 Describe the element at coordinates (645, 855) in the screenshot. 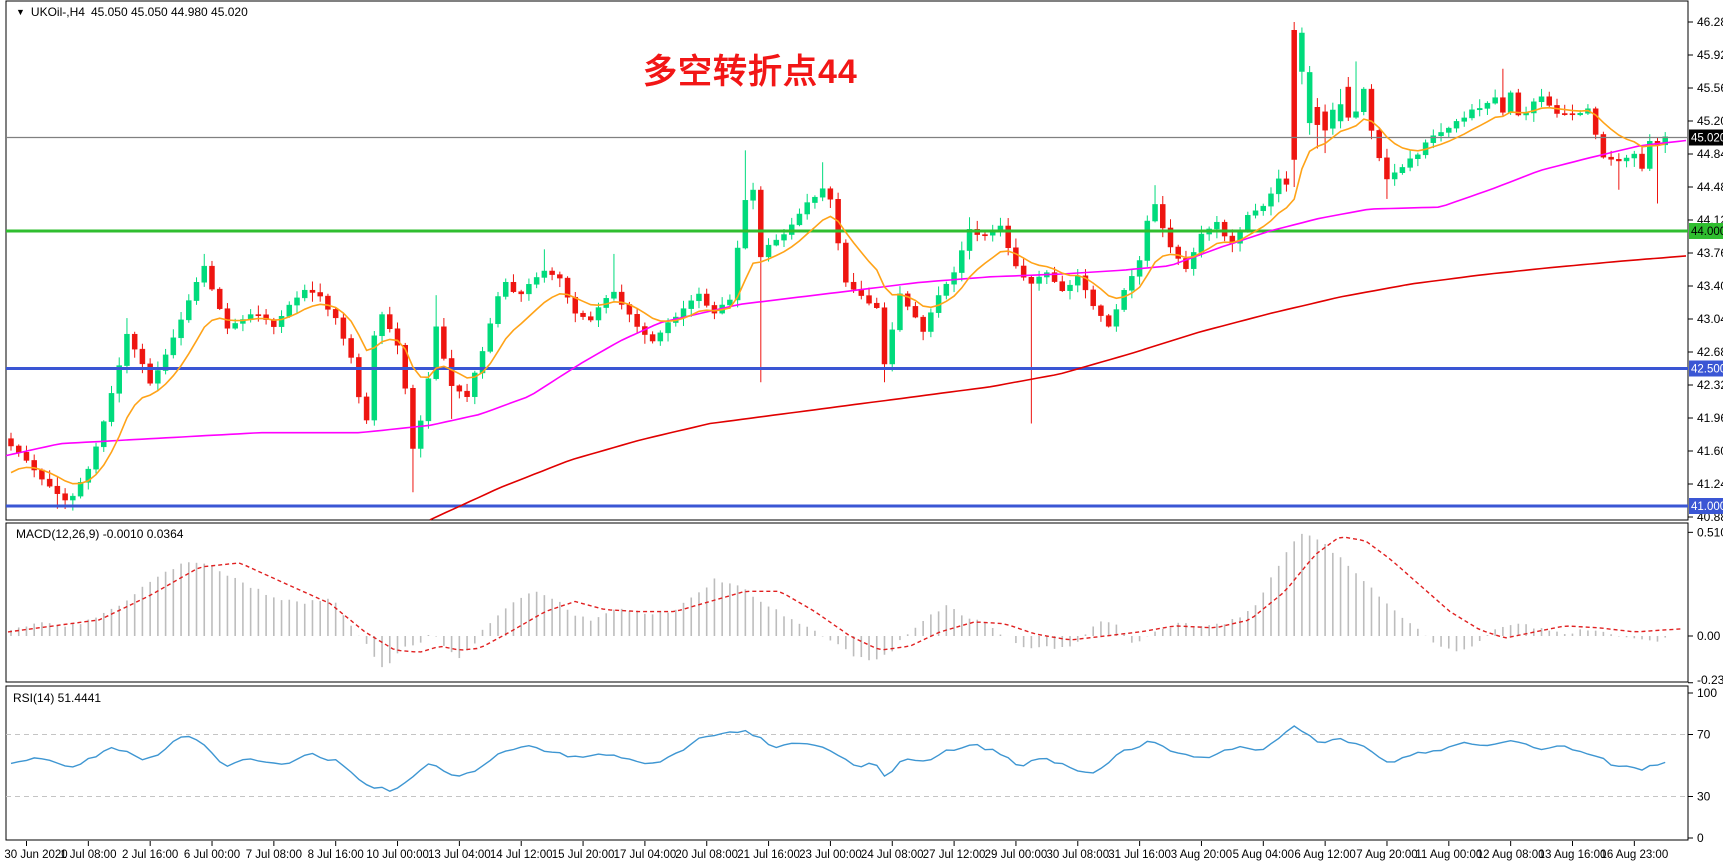

I see `time-axis-label: 17 Jul 04:00` at that location.